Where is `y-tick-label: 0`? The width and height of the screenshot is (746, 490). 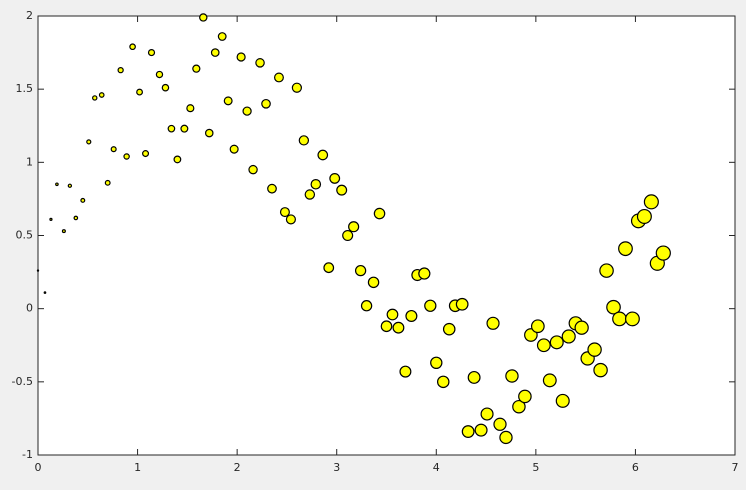 y-tick-label: 0 is located at coordinates (29, 308).